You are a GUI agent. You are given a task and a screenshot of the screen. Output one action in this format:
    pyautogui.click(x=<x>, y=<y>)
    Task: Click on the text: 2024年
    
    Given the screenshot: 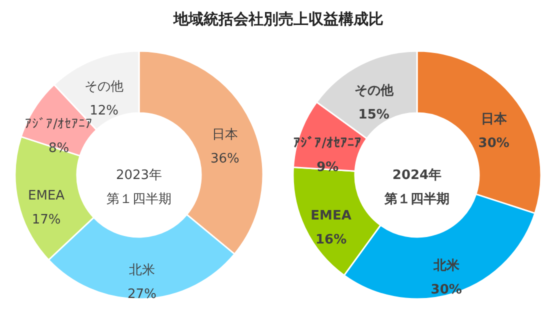 What is the action you would take?
    pyautogui.click(x=417, y=175)
    